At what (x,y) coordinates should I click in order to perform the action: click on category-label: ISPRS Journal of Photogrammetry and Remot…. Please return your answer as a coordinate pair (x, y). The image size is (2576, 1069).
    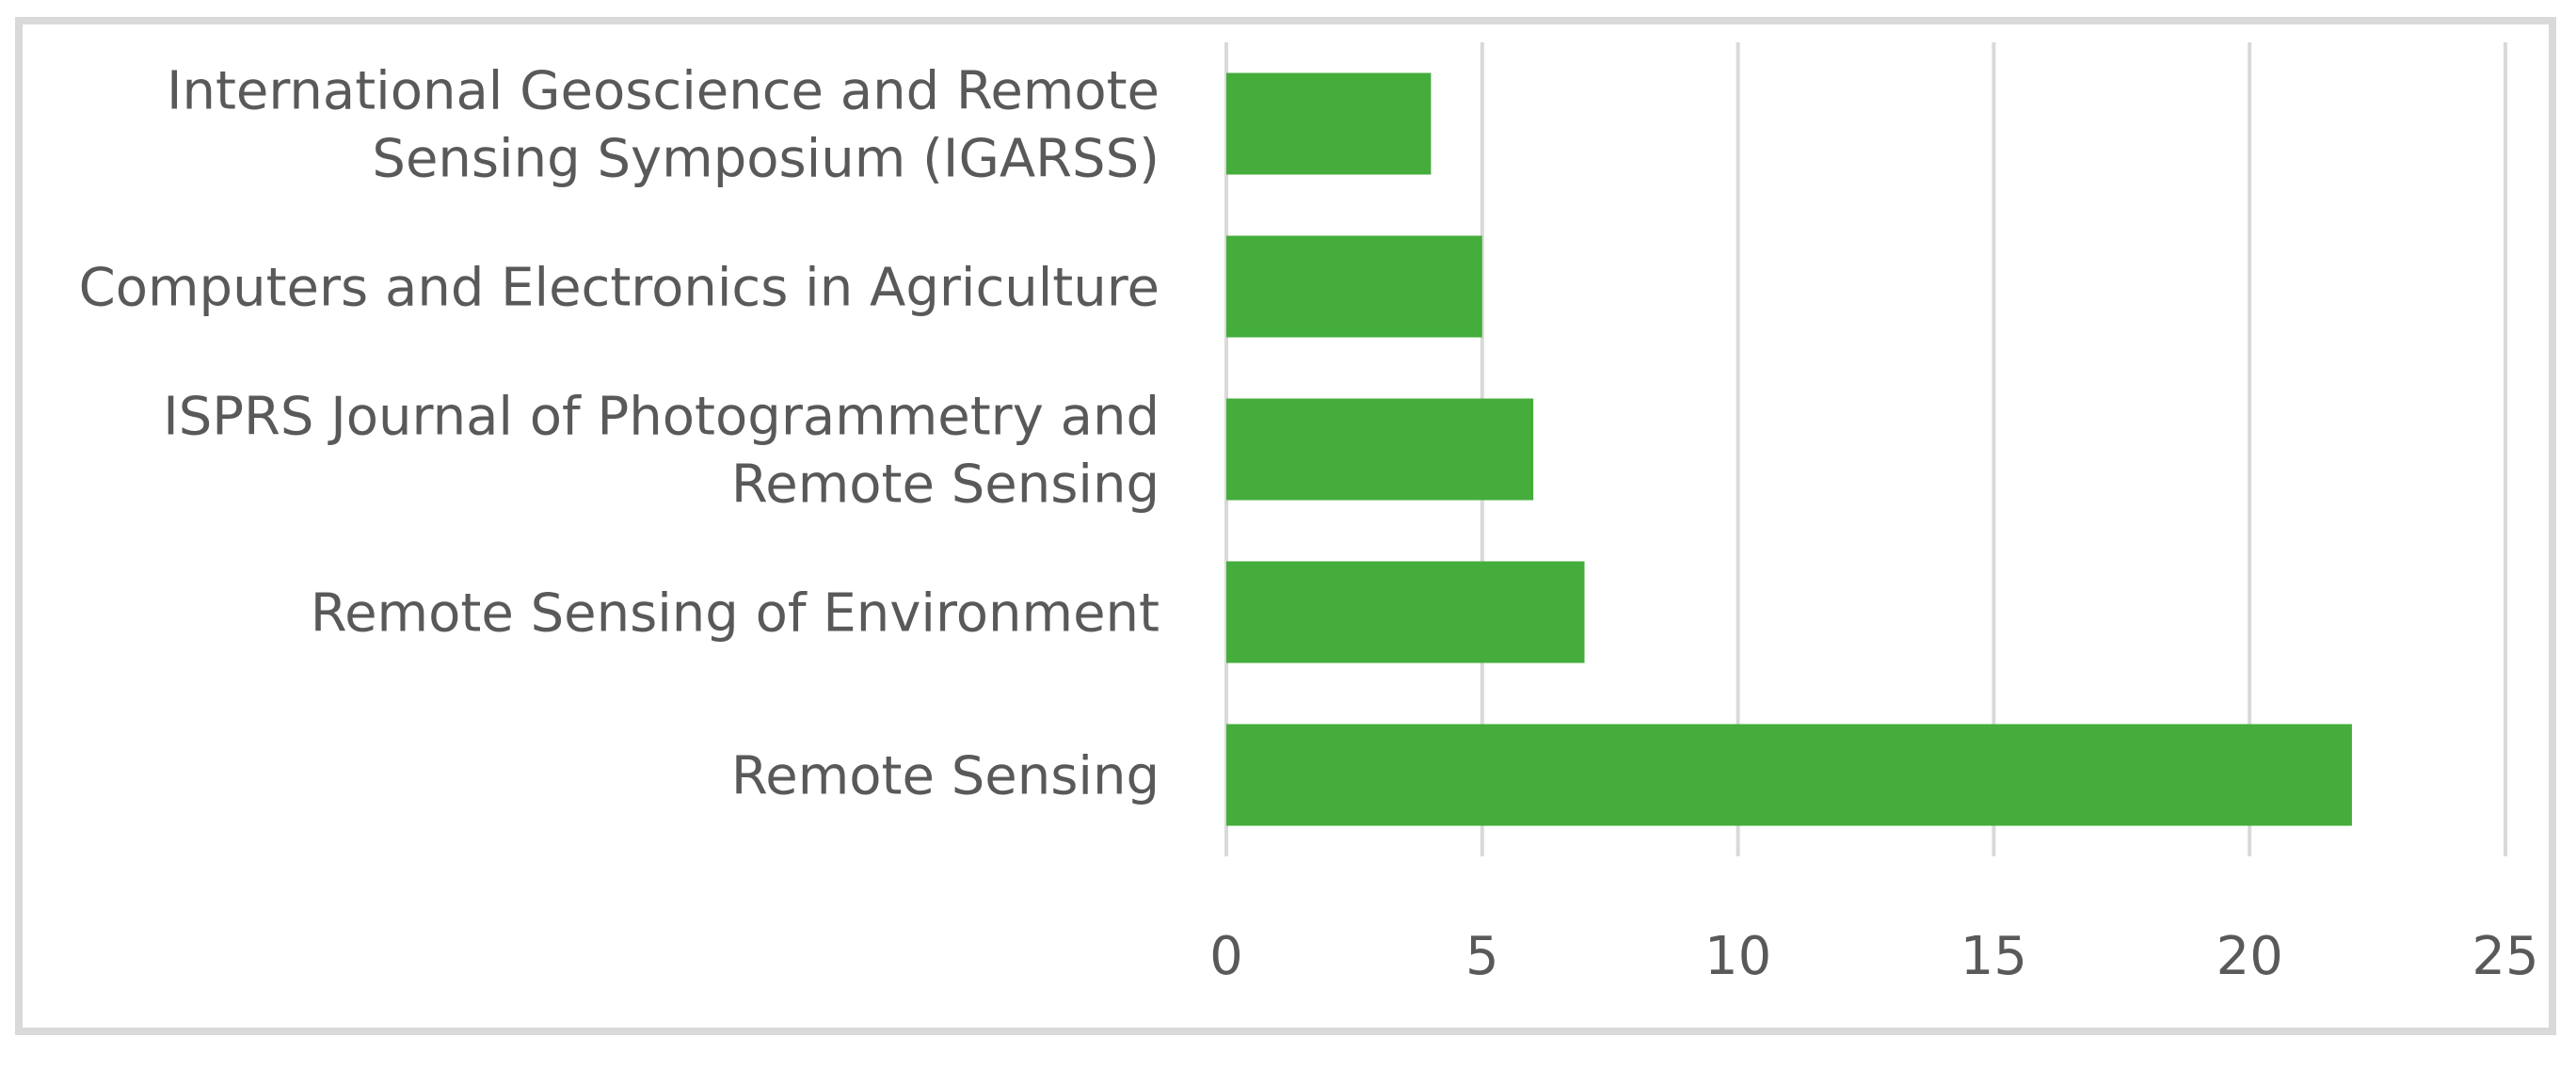
    Looking at the image, I should click on (661, 451).